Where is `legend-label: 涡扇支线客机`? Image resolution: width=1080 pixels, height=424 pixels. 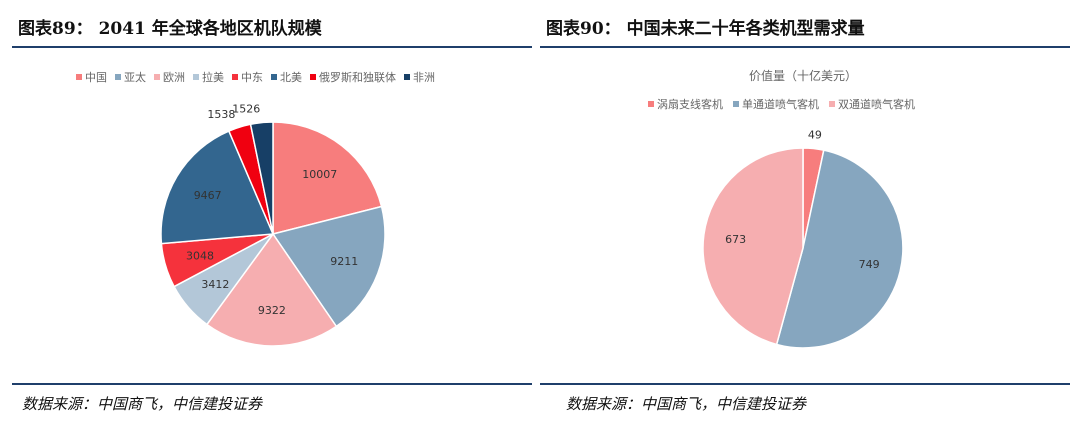
legend-label: 涡扇支线客机 is located at coordinates (690, 104).